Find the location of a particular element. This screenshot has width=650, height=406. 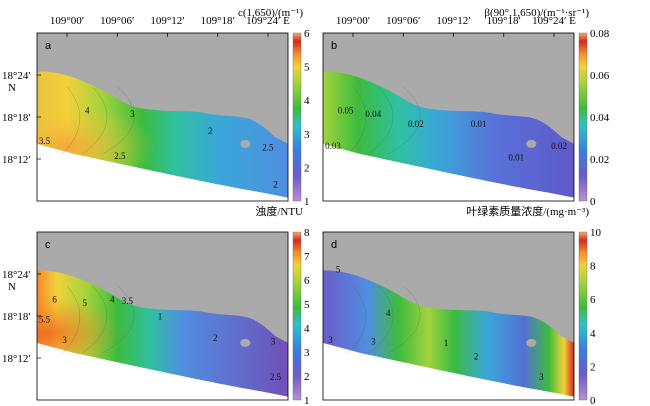

panel-label: c is located at coordinates (48, 245).